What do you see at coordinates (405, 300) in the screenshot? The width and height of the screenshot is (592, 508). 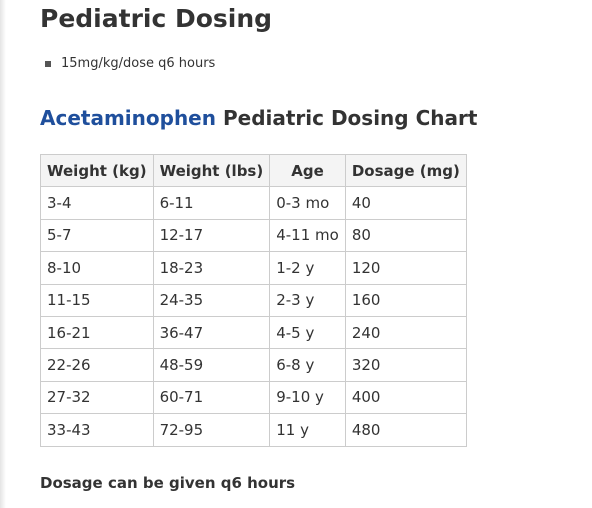 I see `table-cell: 160` at bounding box center [405, 300].